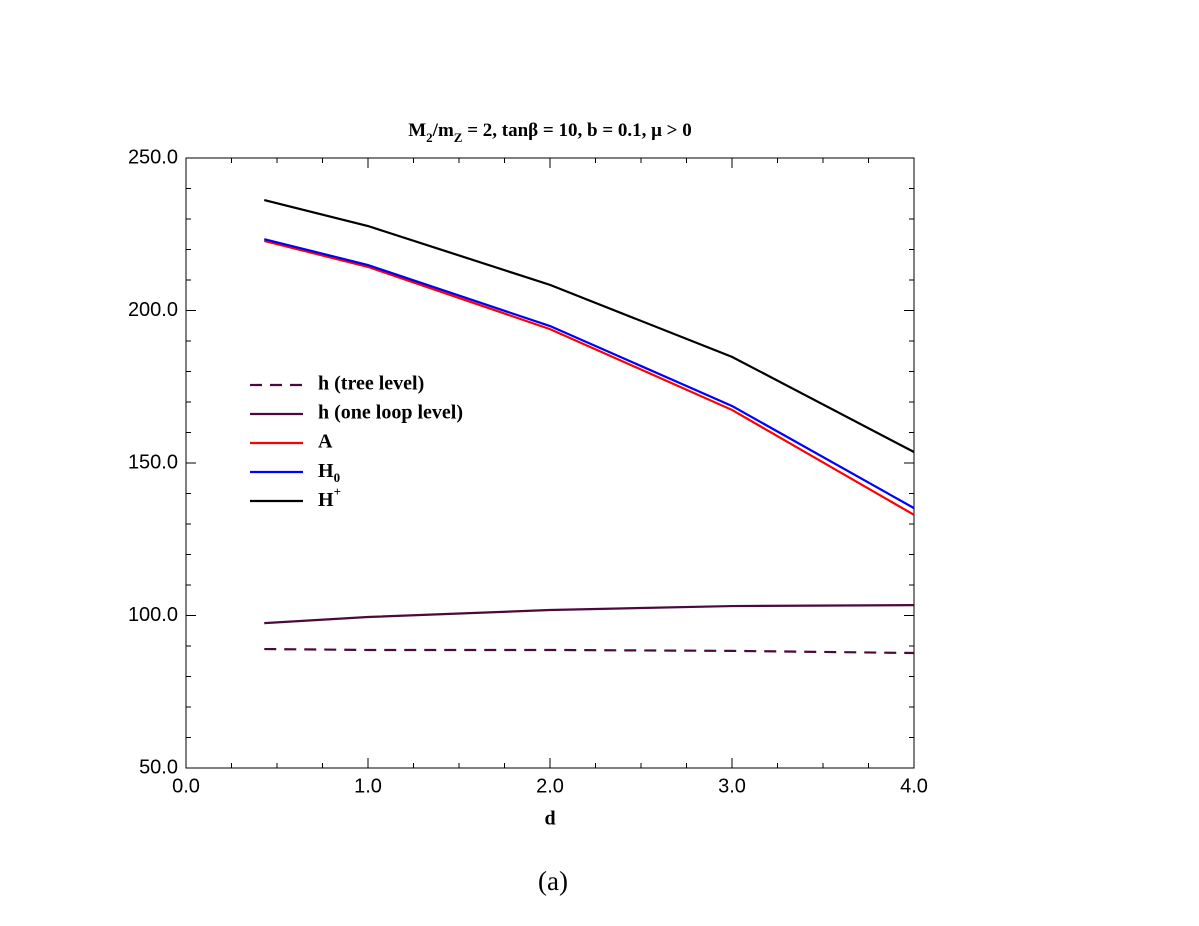  I want to click on legend-label: h (one loop level), so click(390, 413).